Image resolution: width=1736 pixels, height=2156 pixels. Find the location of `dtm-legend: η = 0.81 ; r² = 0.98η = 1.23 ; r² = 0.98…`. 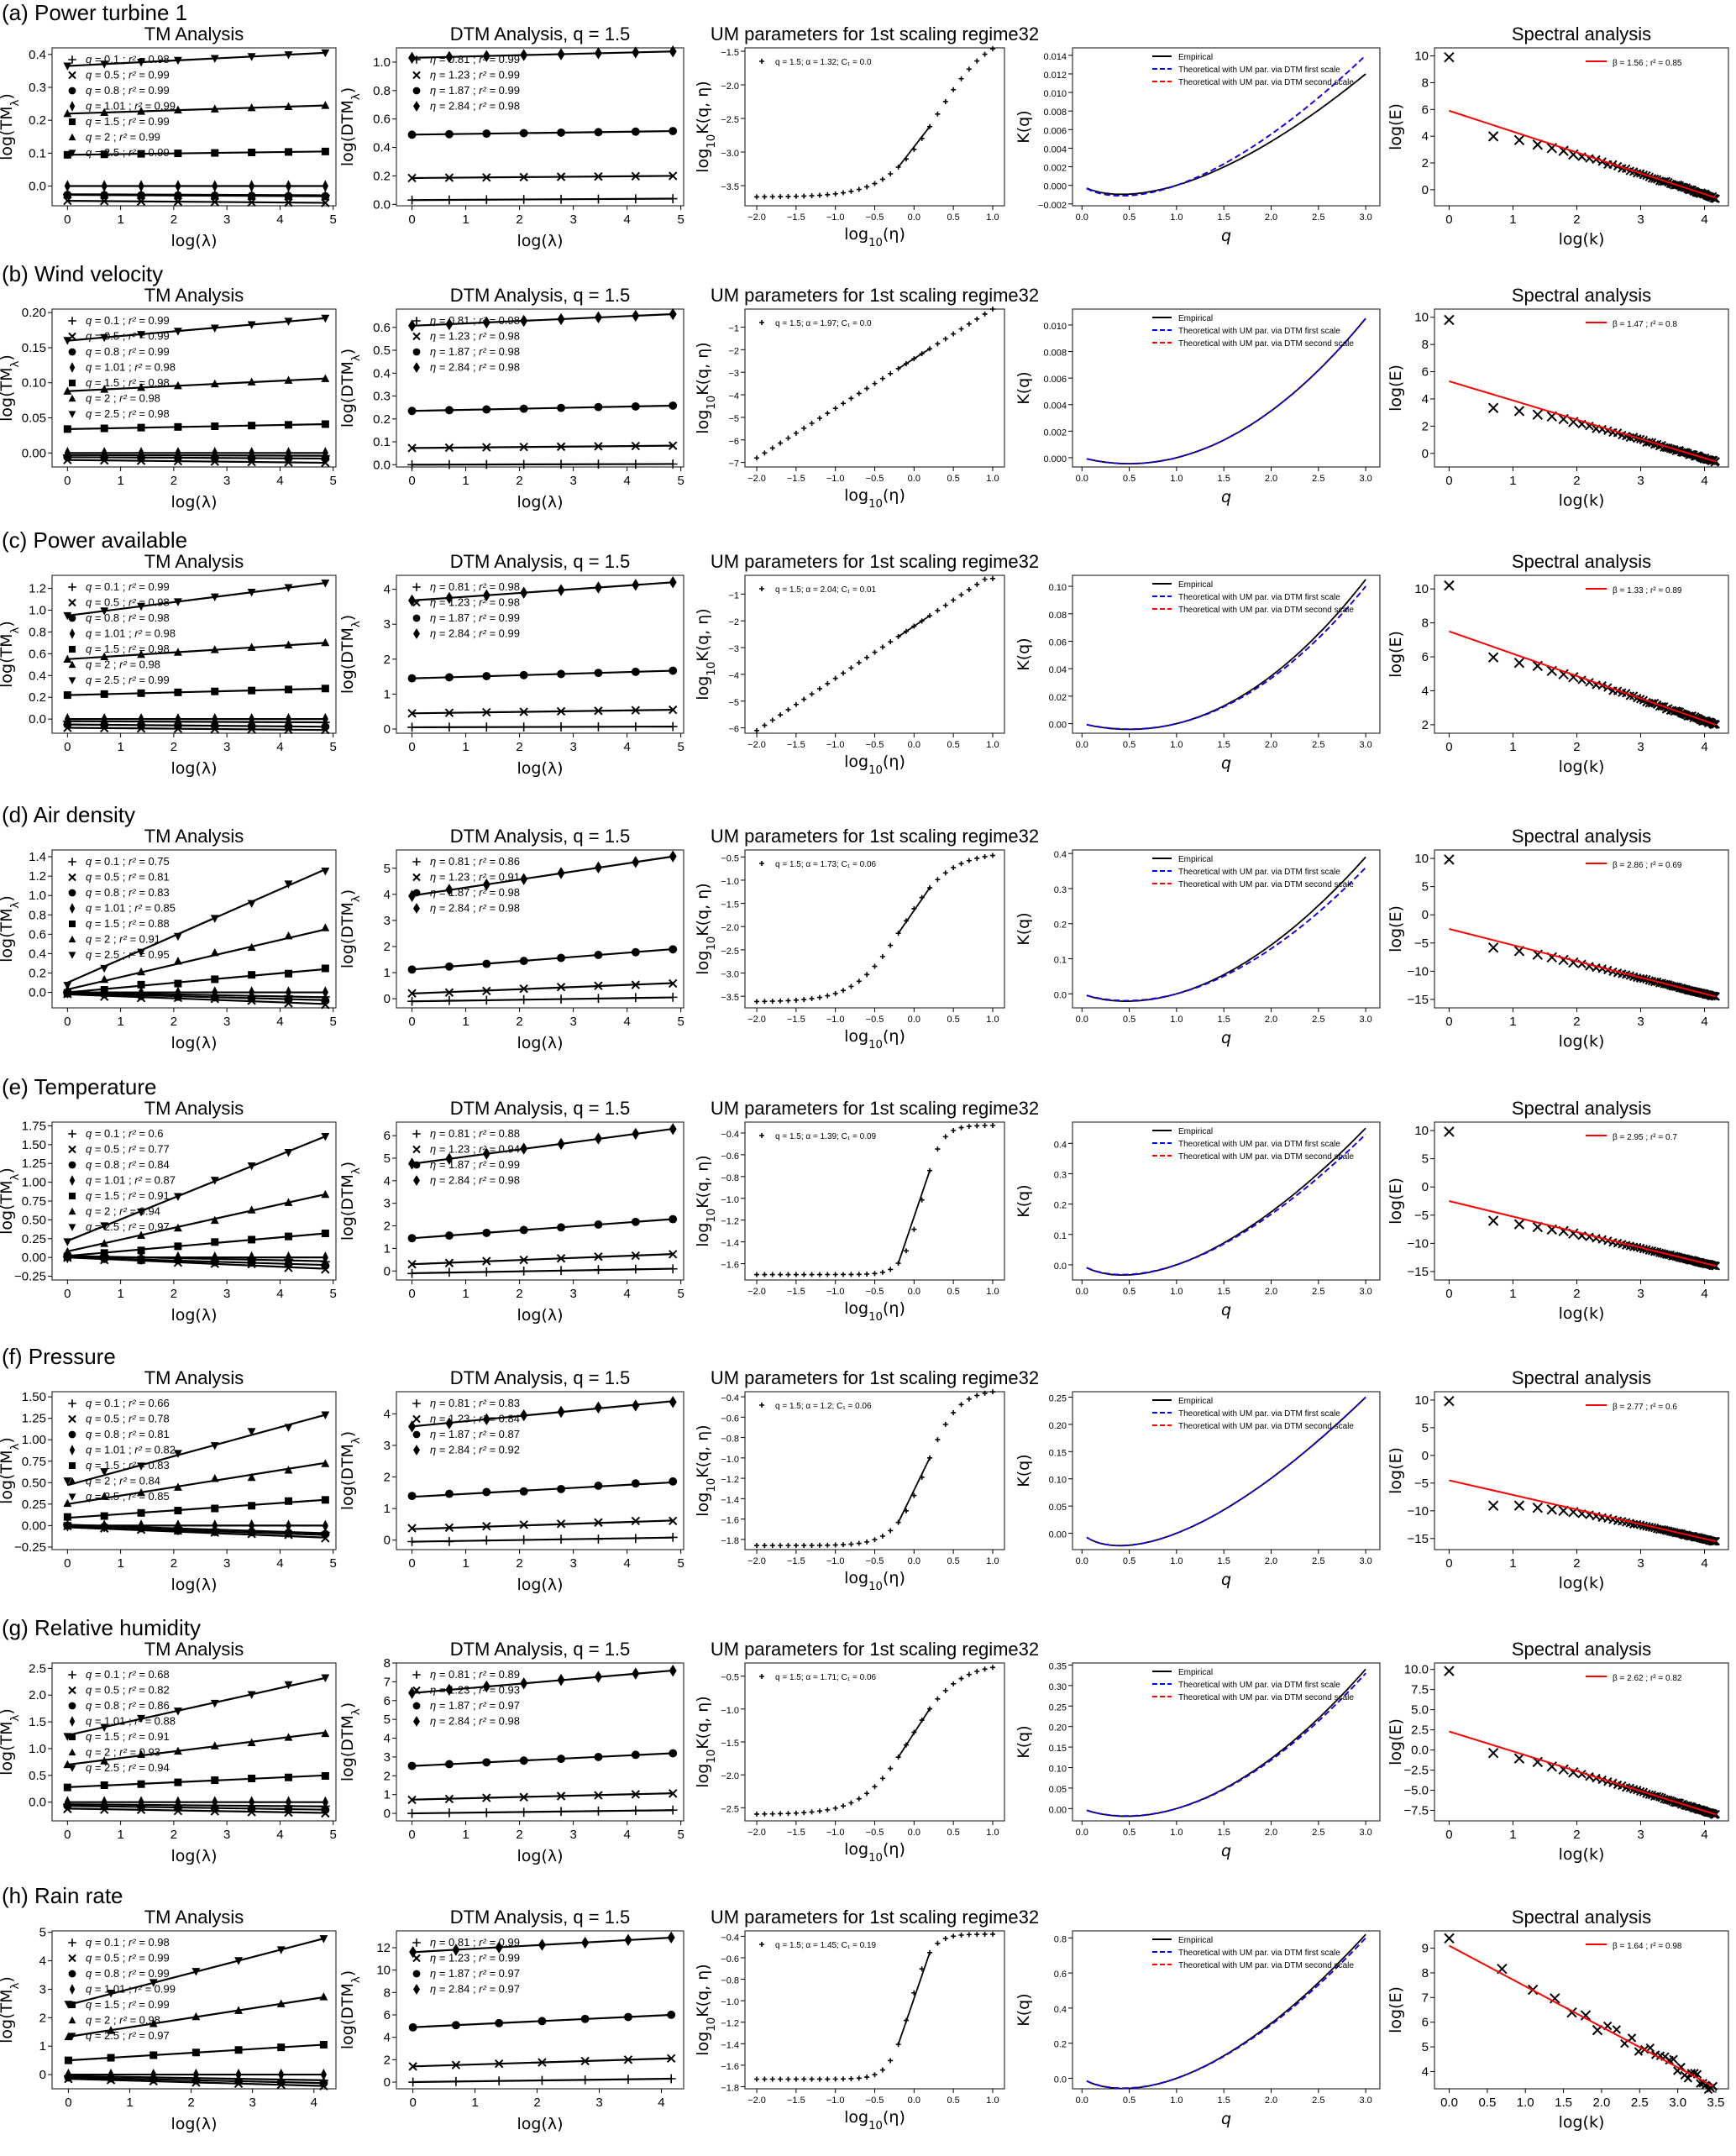

dtm-legend: η = 0.81 ; r² = 0.98η = 1.23 ; r² = 0.98… is located at coordinates (466, 610).